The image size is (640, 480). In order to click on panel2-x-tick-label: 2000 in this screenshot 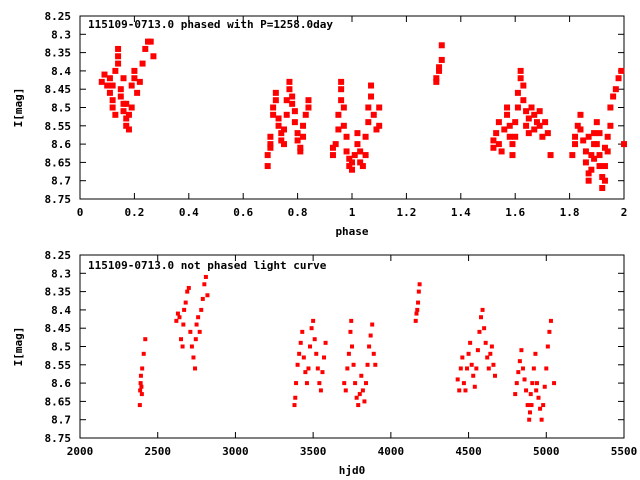, I will do `click(80, 451)`.